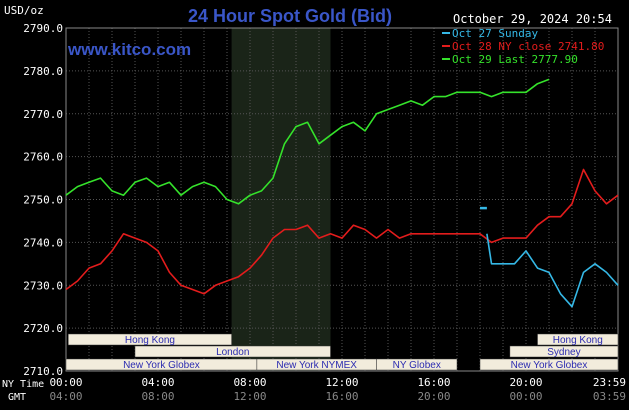 This screenshot has height=410, width=629. Describe the element at coordinates (43, 157) in the screenshot. I see `y-tick-label: 2760.0` at that location.